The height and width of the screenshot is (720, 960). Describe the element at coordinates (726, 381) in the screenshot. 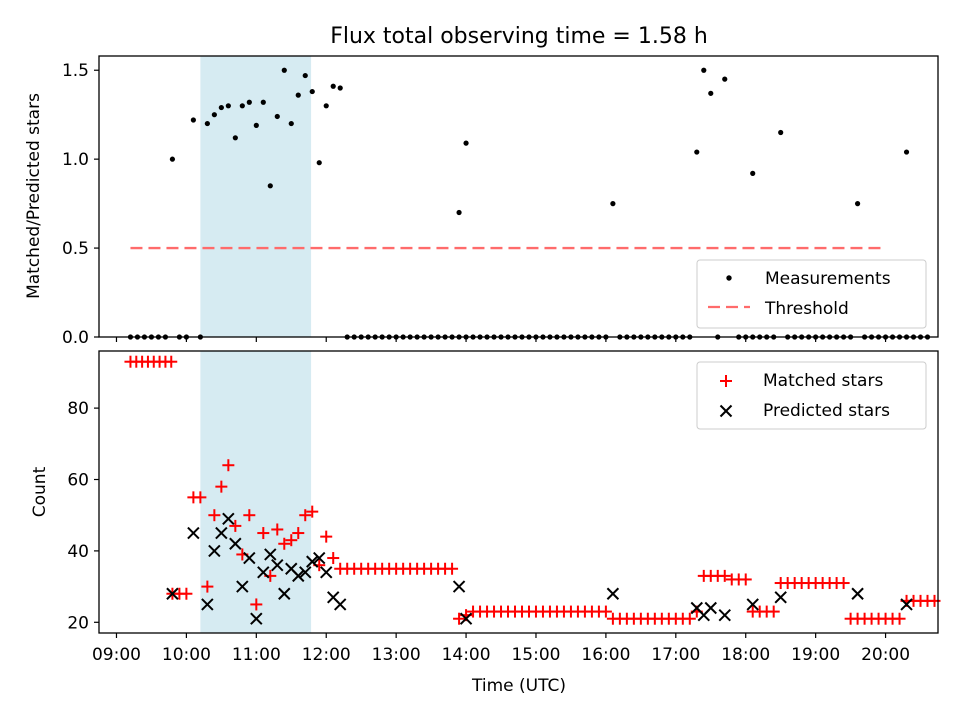

I see `legend-marker-matched` at that location.